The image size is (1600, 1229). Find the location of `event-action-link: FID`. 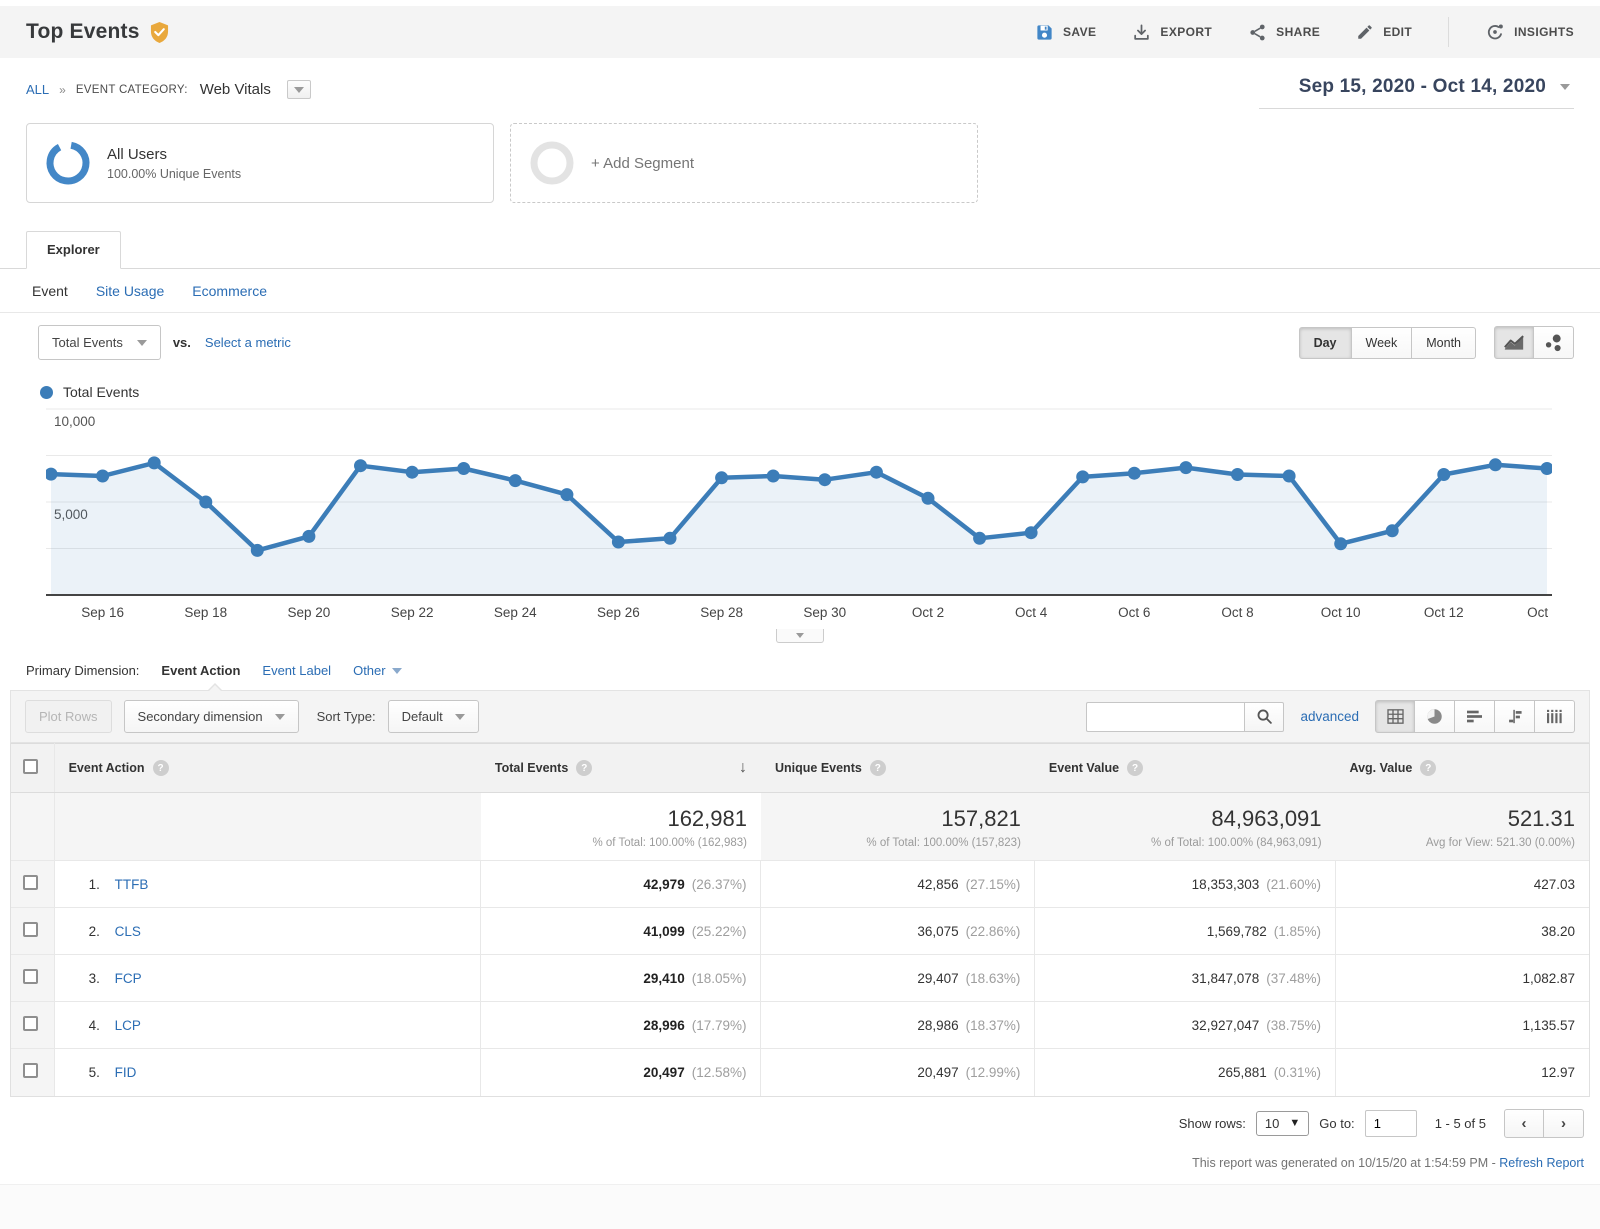

event-action-link: FID is located at coordinates (125, 1072).